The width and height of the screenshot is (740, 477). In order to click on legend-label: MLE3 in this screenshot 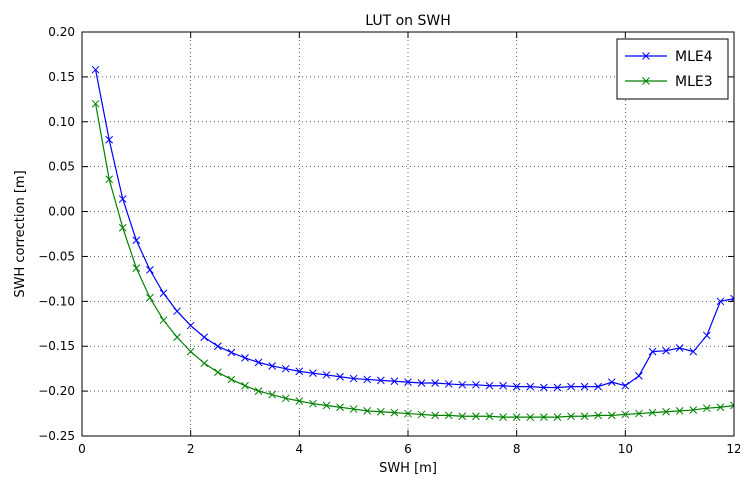, I will do `click(694, 82)`.